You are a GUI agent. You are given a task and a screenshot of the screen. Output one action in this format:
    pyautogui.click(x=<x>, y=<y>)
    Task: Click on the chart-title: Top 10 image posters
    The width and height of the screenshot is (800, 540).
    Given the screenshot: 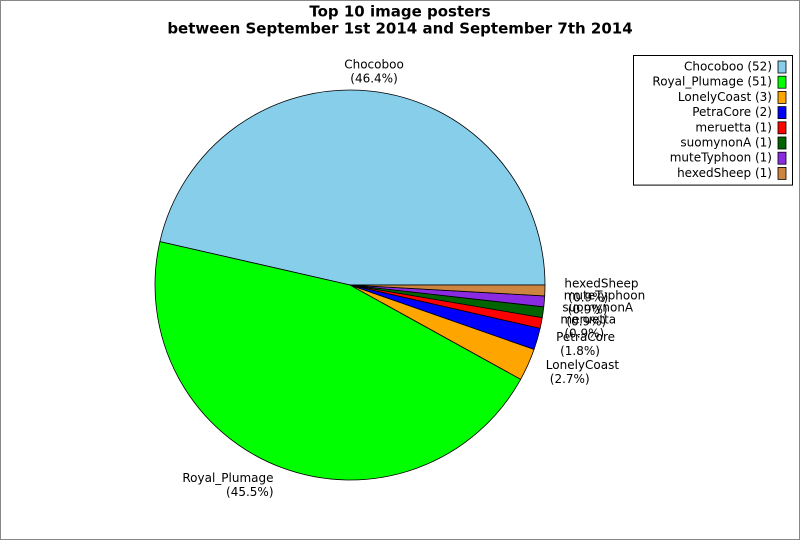 What is the action you would take?
    pyautogui.click(x=399, y=12)
    